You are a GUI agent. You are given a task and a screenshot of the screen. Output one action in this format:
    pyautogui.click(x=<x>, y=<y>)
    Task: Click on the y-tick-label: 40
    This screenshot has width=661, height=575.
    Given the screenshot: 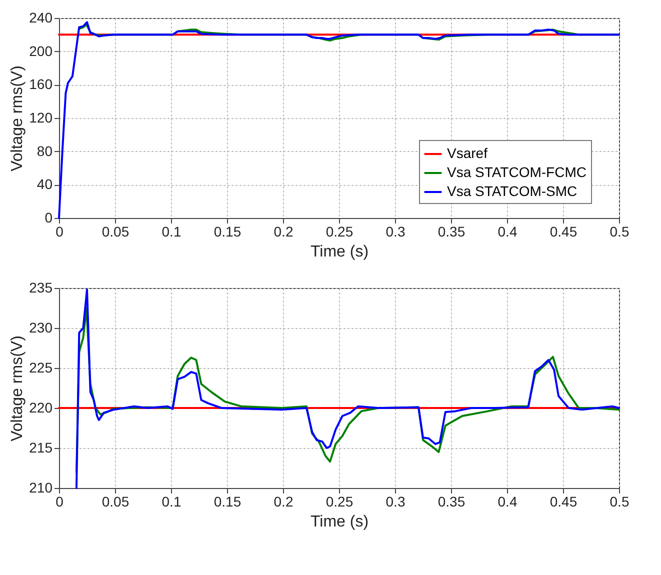 What is the action you would take?
    pyautogui.click(x=44, y=184)
    